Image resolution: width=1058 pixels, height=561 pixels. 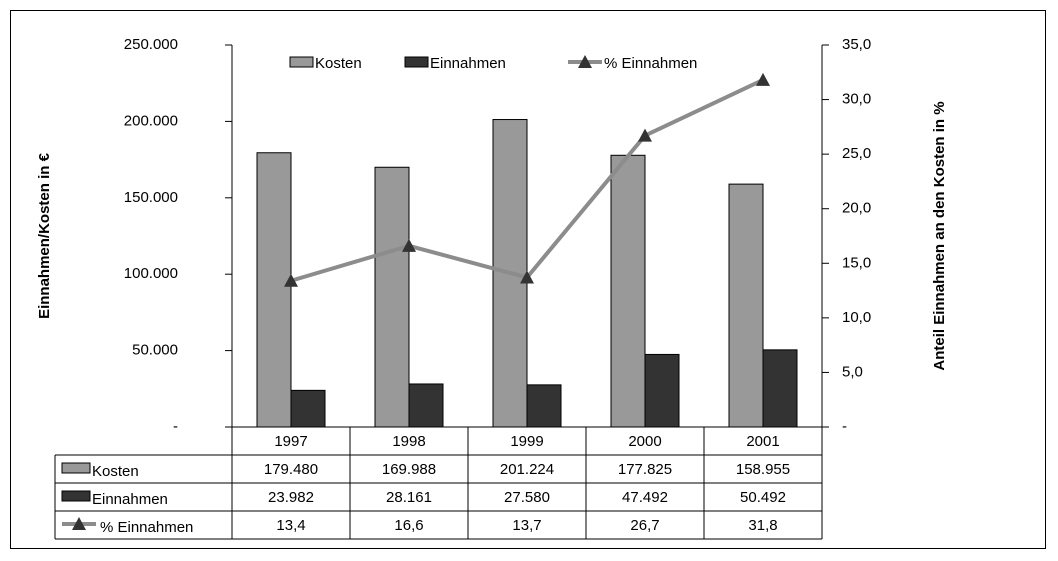 I want to click on table-cell: 13,4, so click(x=290, y=525).